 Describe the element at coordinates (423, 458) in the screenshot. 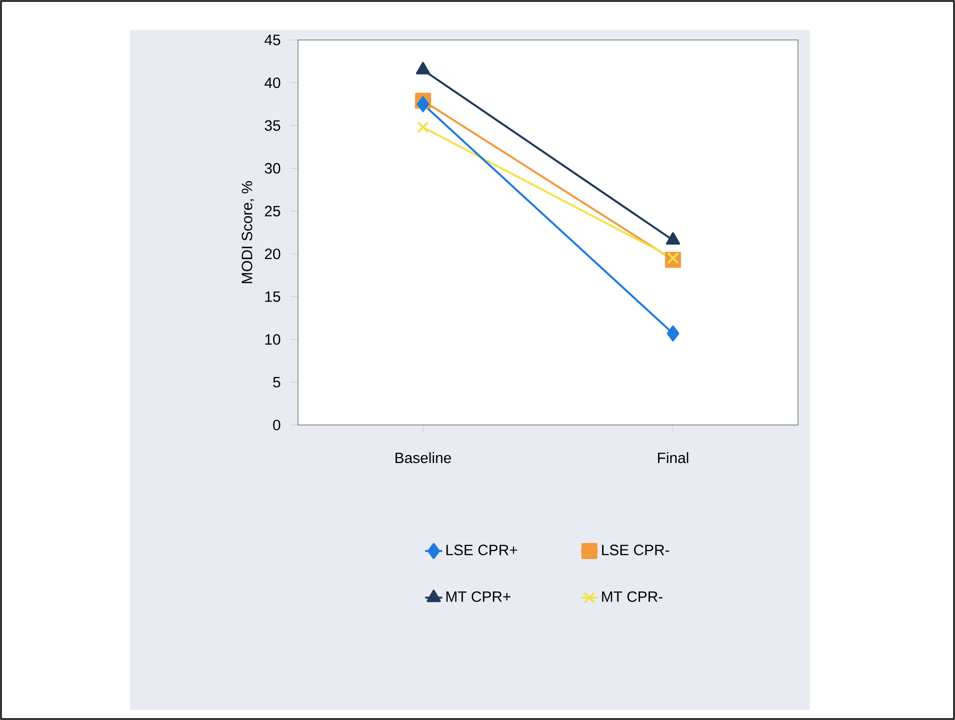

I see `x-tick-label: Baseline` at that location.